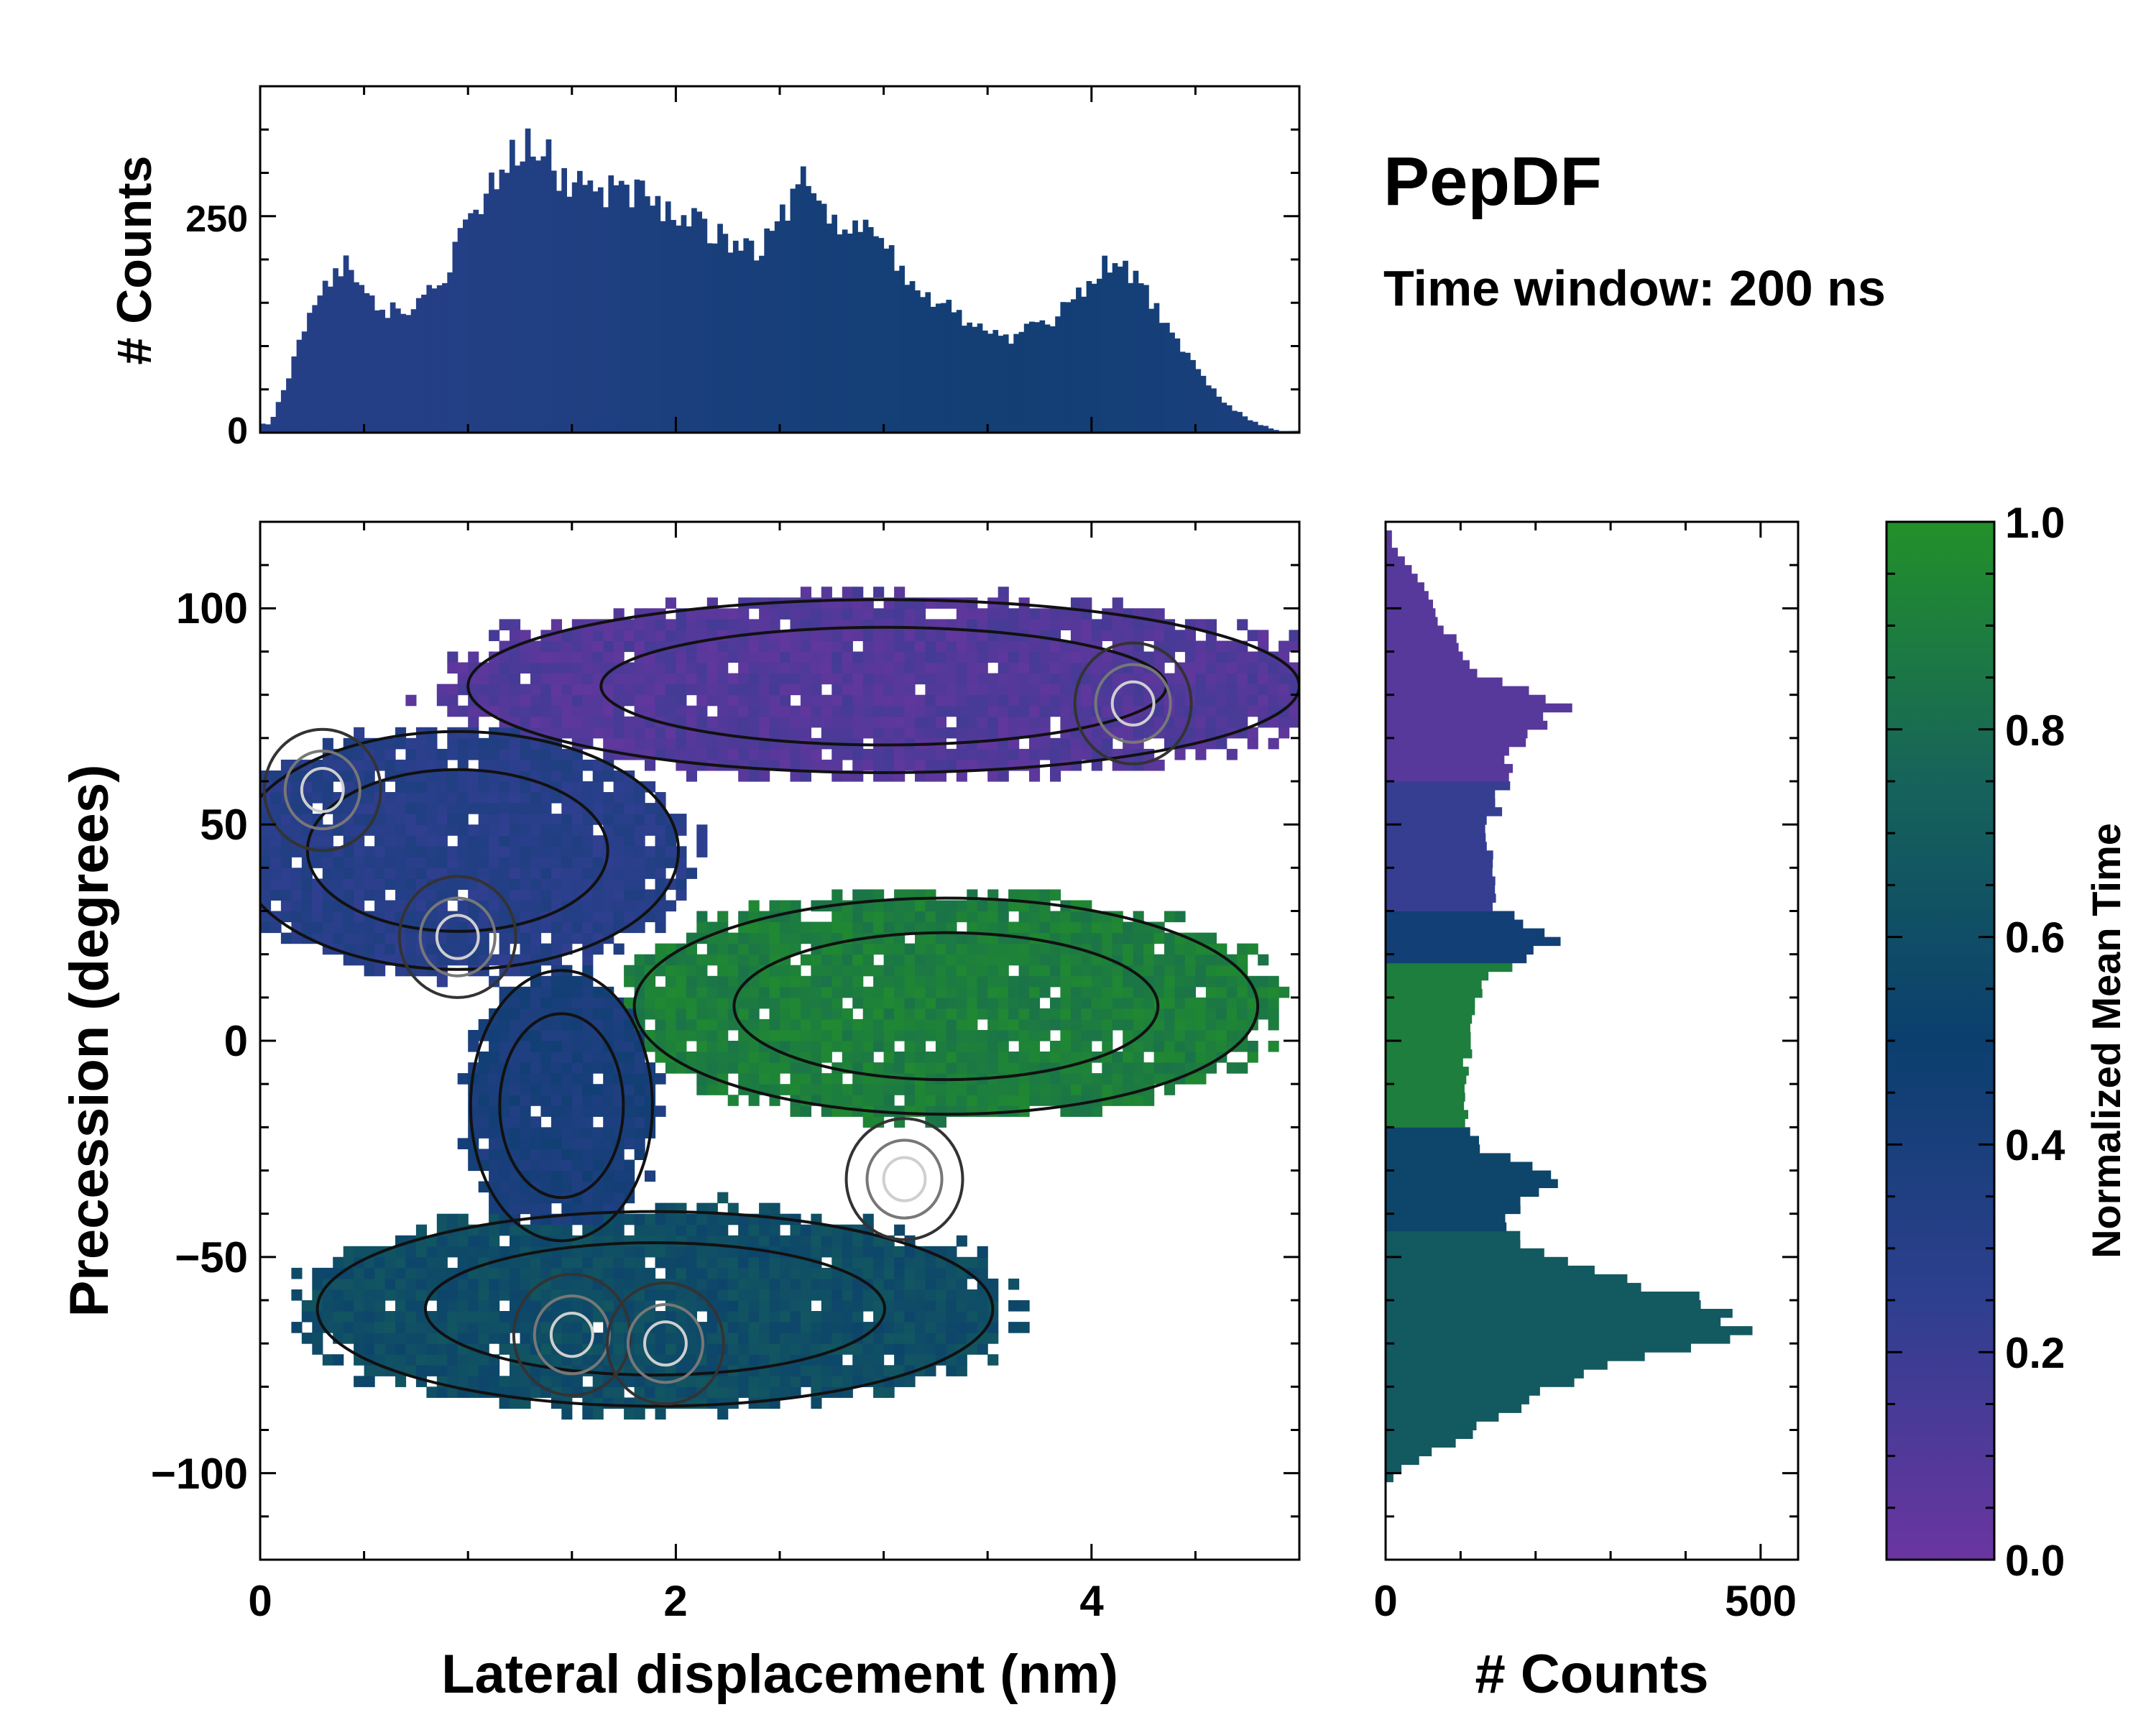 The height and width of the screenshot is (1725, 2156). I want to click on right-histogram-bar, so click(1407, 595).